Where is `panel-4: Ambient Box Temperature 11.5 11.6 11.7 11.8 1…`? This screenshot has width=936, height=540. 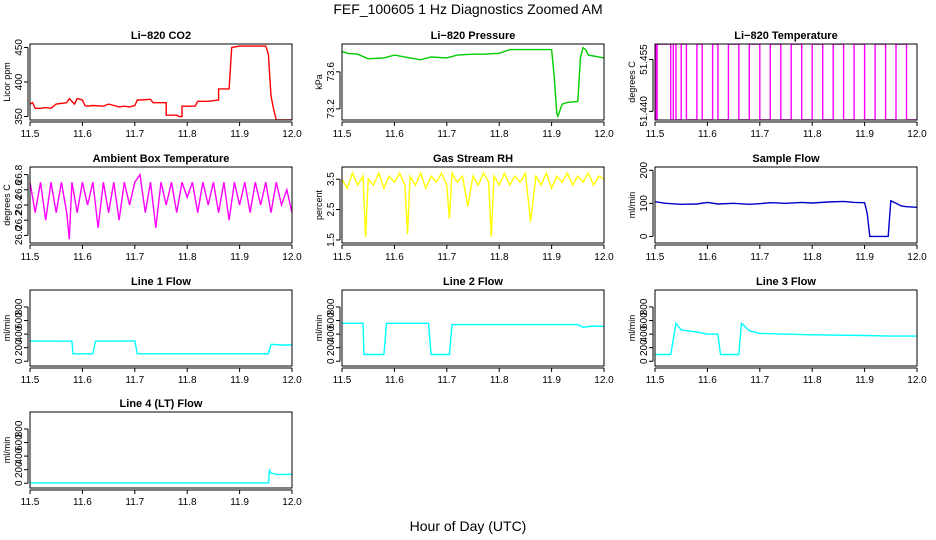
panel-4: Ambient Box Temperature 11.5 11.6 11.7 11.8 1… is located at coordinates (152, 208).